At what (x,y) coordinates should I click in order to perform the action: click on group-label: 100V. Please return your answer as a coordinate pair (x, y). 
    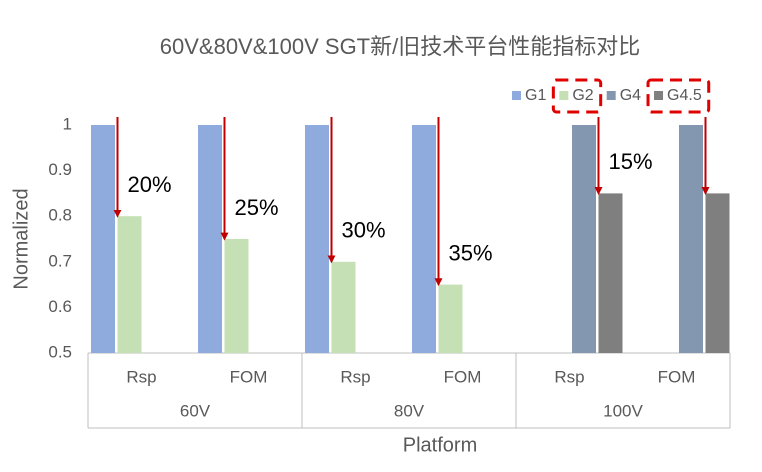
    Looking at the image, I should click on (623, 410).